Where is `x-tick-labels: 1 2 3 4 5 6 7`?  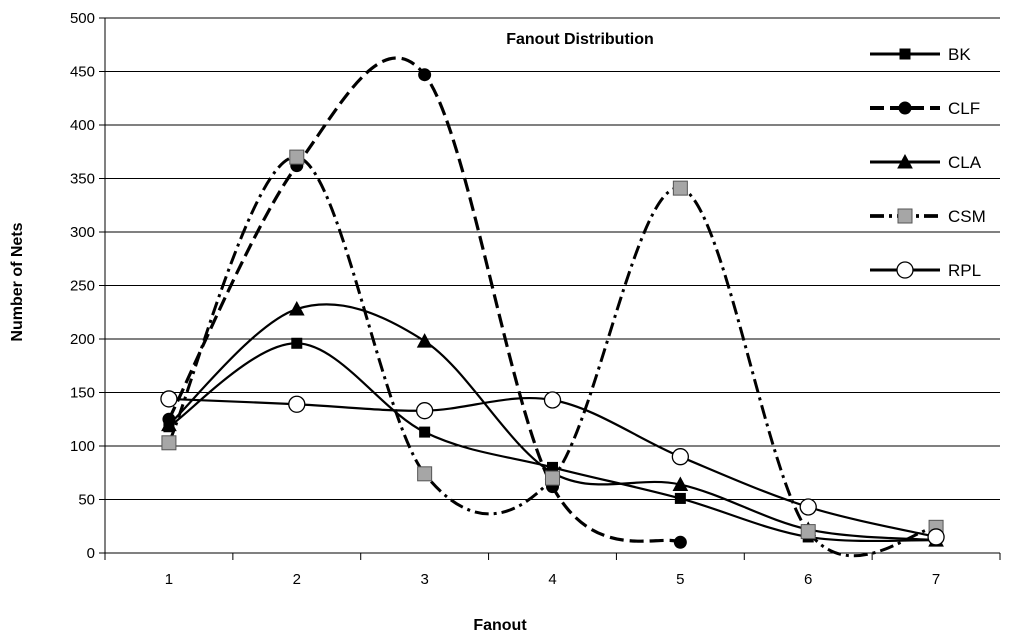
x-tick-labels: 1 2 3 4 5 6 7 is located at coordinates (552, 579).